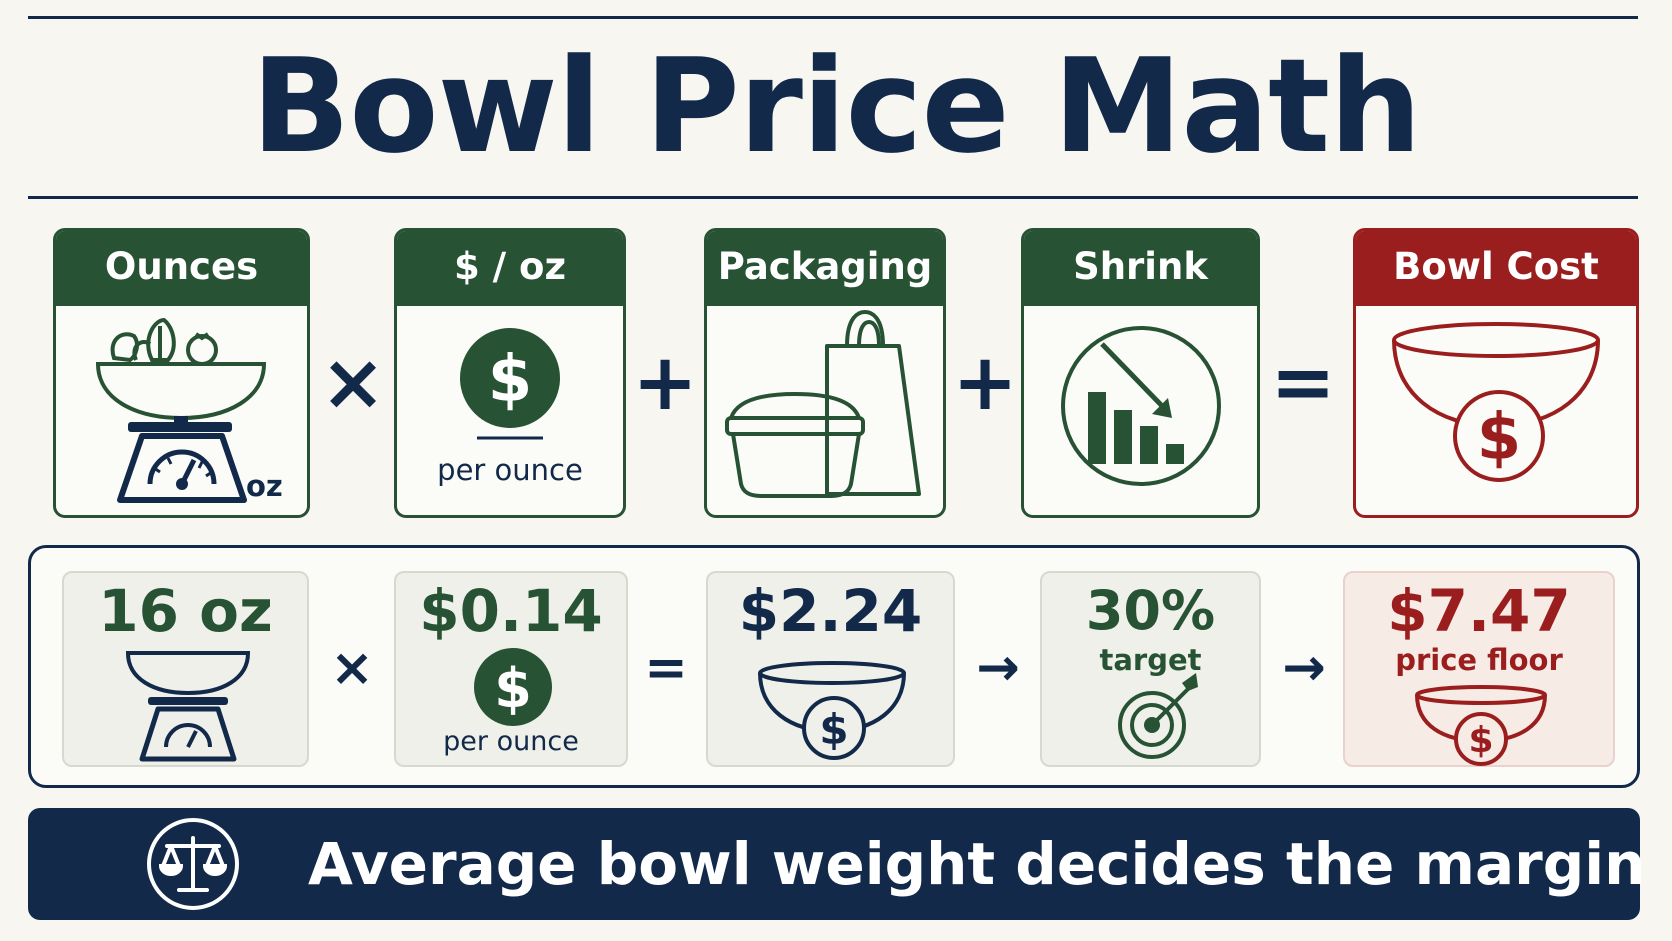 The image size is (1672, 941). What do you see at coordinates (1141, 406) in the screenshot?
I see `declining-bar-chart-icon` at bounding box center [1141, 406].